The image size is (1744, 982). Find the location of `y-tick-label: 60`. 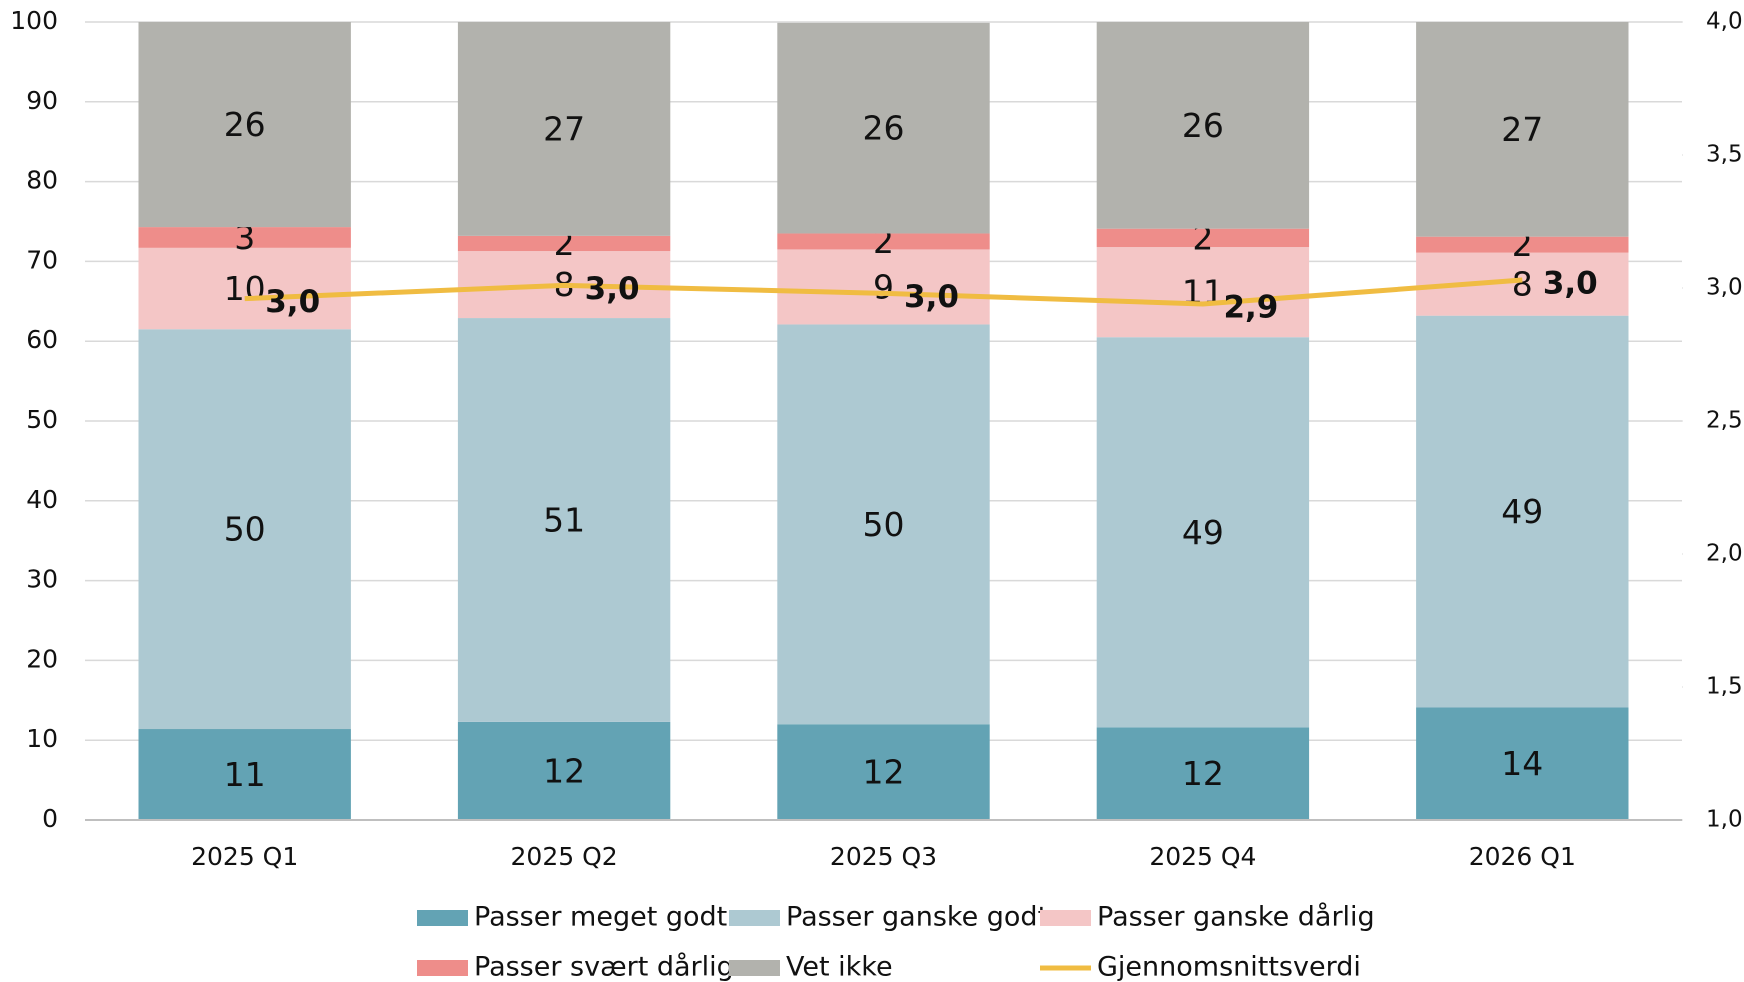

y-tick-label: 60 is located at coordinates (42, 339).